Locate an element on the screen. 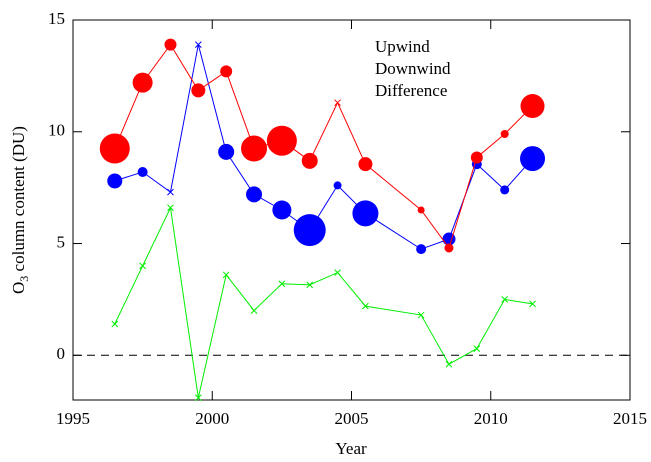 The width and height of the screenshot is (651, 462). y-tick-label: 0 is located at coordinates (61, 353).